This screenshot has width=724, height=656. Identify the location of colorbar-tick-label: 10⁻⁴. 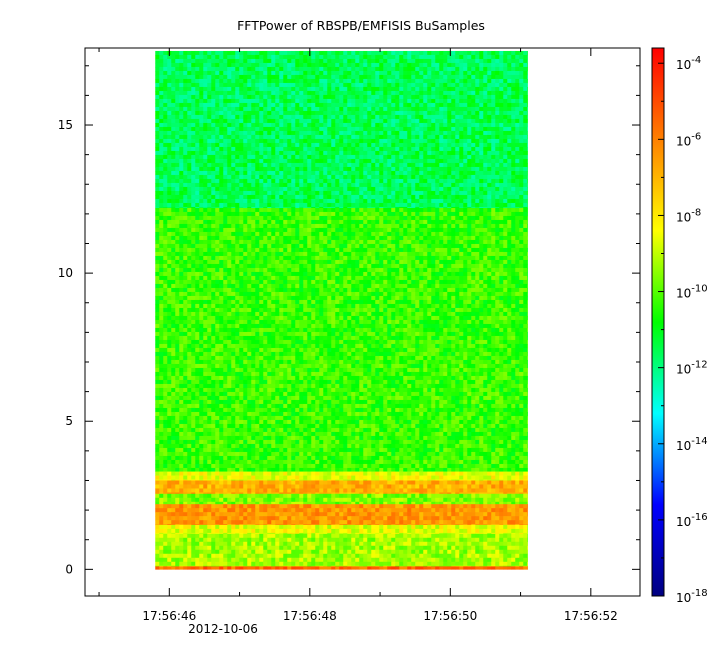
(688, 63).